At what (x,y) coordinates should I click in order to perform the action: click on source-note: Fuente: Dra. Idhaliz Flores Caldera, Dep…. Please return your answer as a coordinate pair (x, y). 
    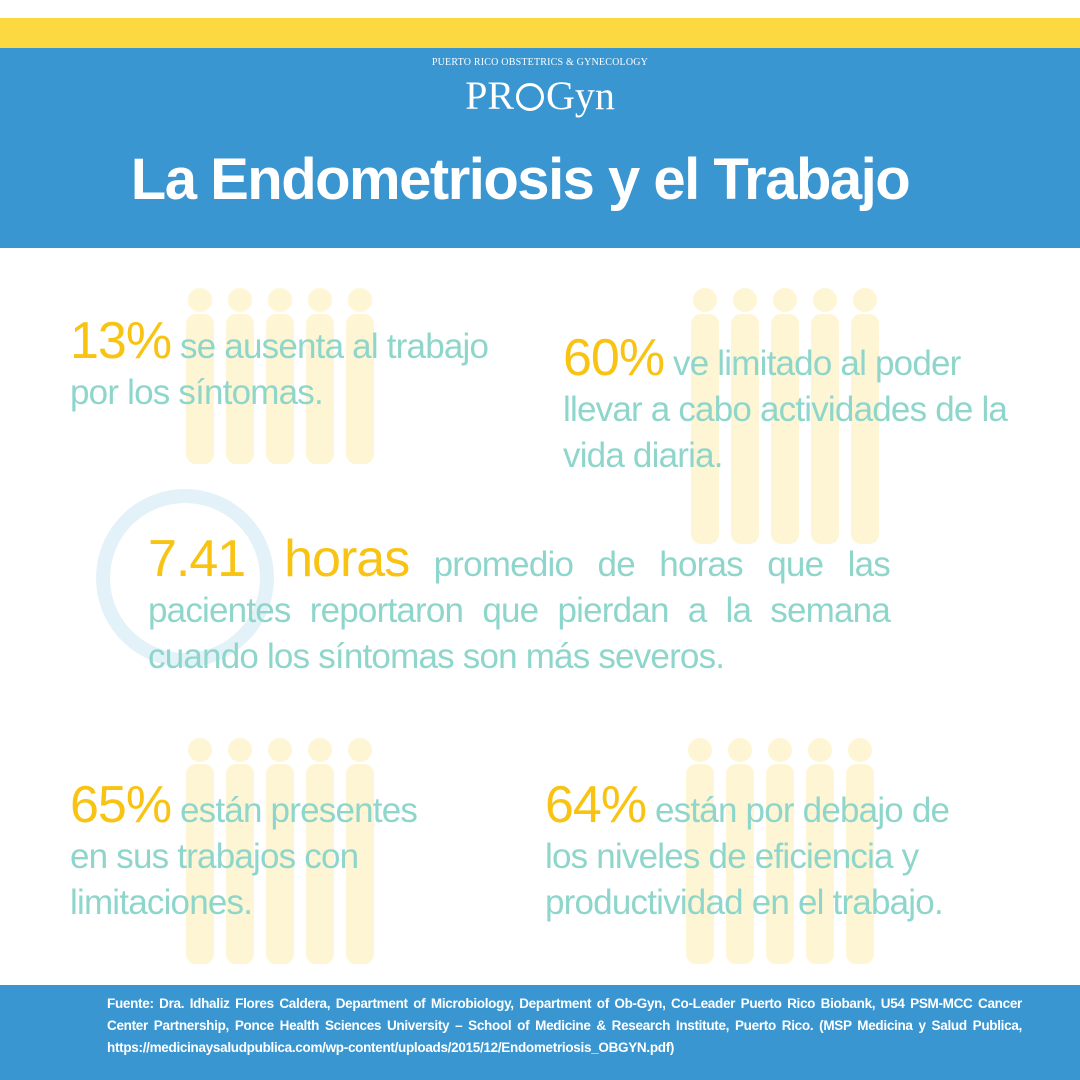
    Looking at the image, I should click on (564, 1025).